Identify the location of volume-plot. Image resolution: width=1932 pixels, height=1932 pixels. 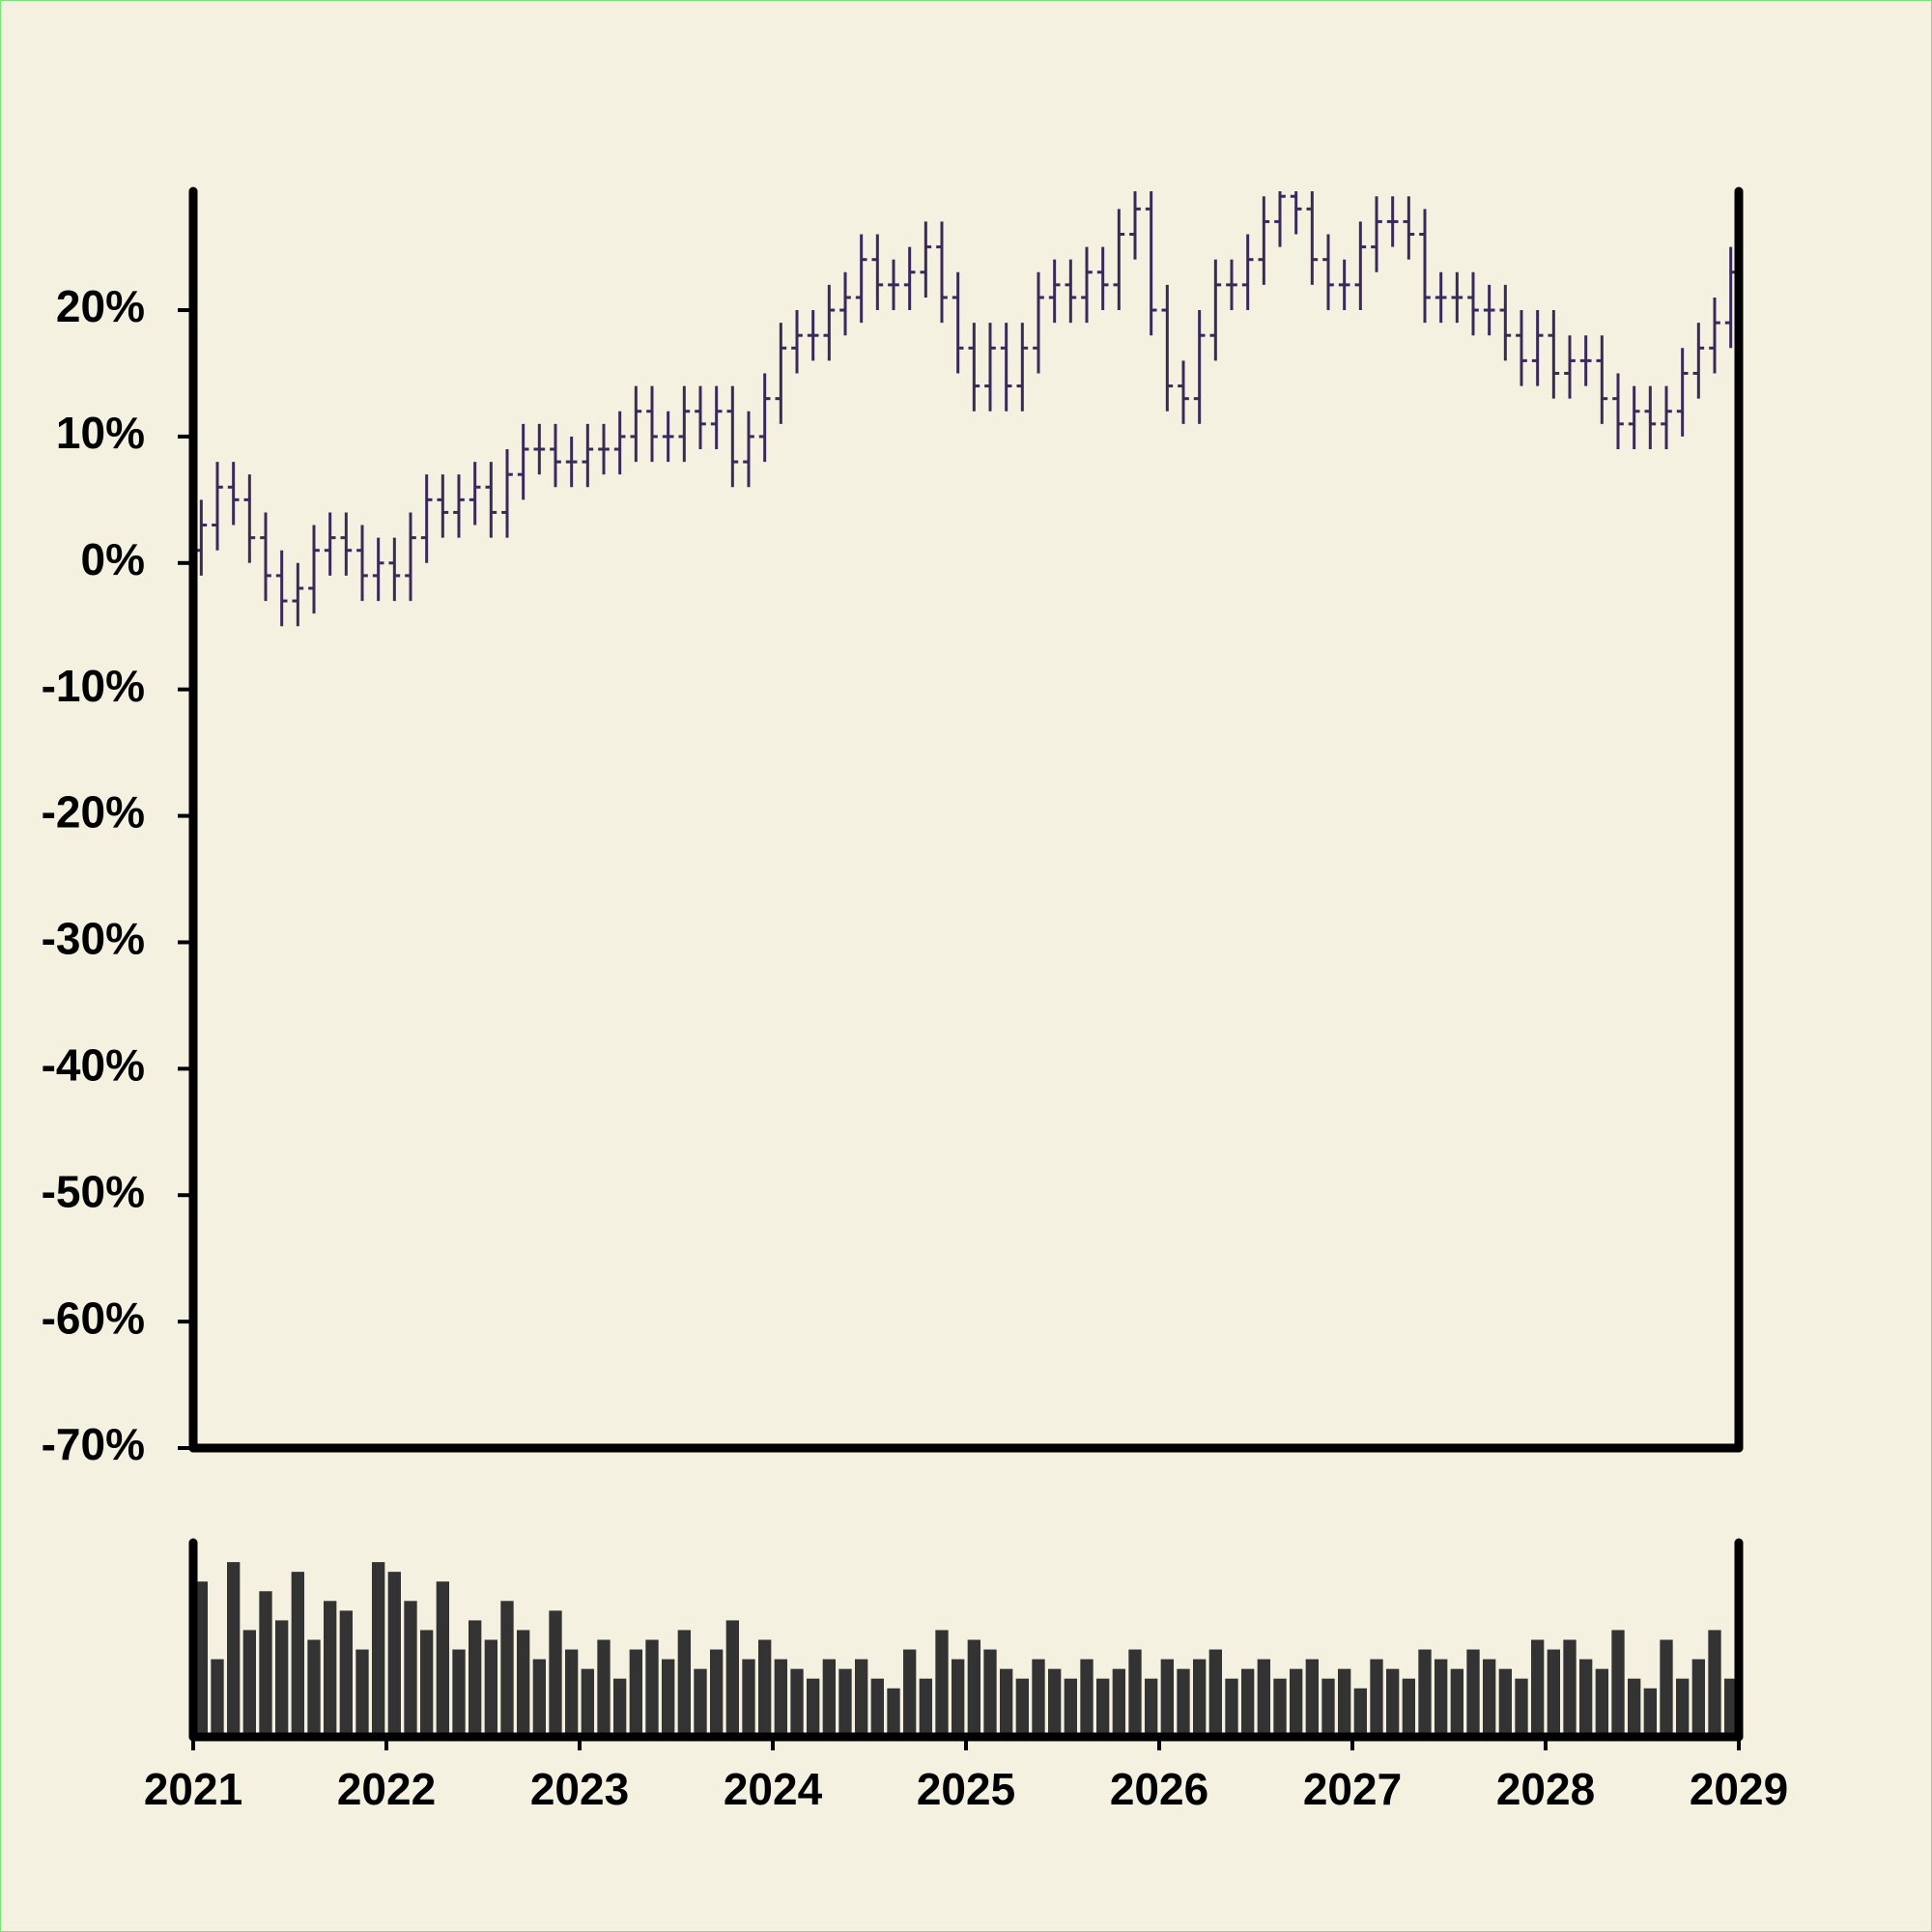
(966, 1649).